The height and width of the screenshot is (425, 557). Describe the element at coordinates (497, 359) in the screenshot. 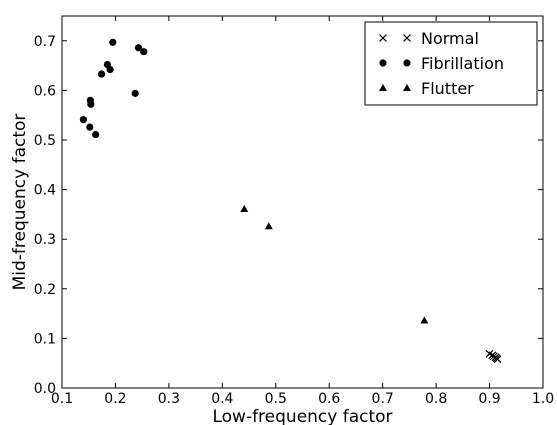

I see `normal-point` at that location.